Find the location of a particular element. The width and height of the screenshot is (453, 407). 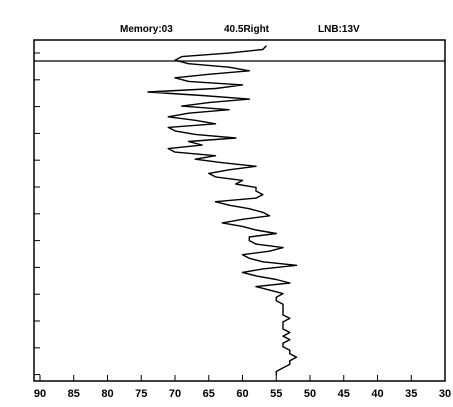

x-tick-label: 80 is located at coordinates (107, 394).